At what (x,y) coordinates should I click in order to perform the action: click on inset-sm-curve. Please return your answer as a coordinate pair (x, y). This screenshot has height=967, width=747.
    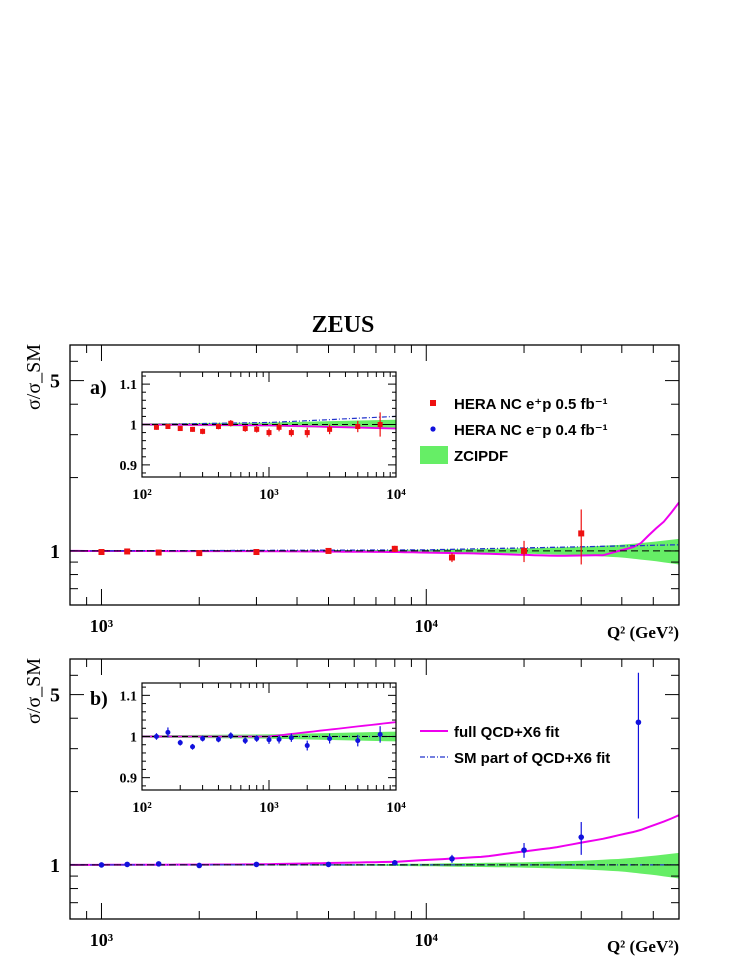
    Looking at the image, I should click on (269, 420).